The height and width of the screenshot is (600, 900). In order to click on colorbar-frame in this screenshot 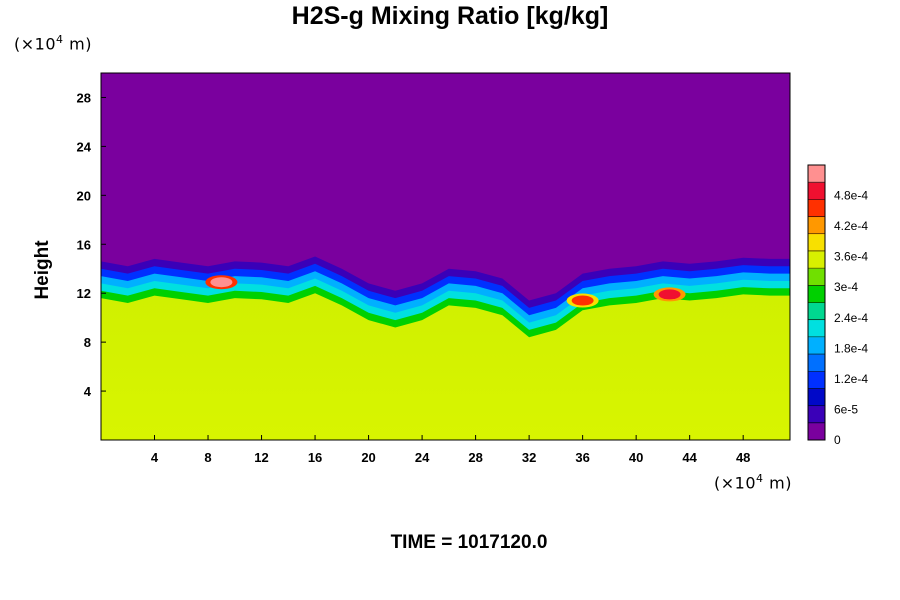, I will do `click(816, 302)`.